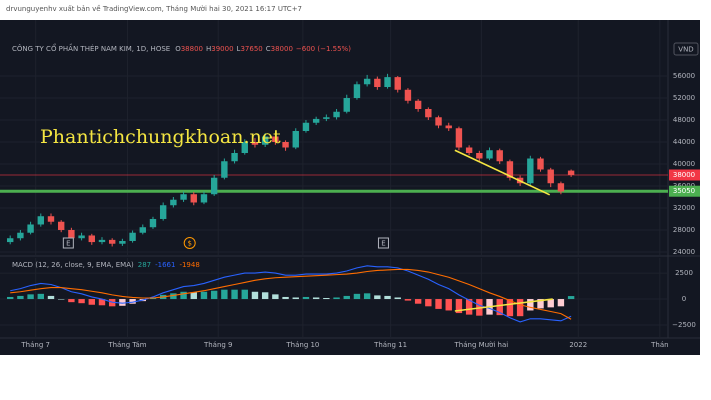  Describe the element at coordinates (684, 299) in the screenshot. I see `y-tick-label: 0` at that location.